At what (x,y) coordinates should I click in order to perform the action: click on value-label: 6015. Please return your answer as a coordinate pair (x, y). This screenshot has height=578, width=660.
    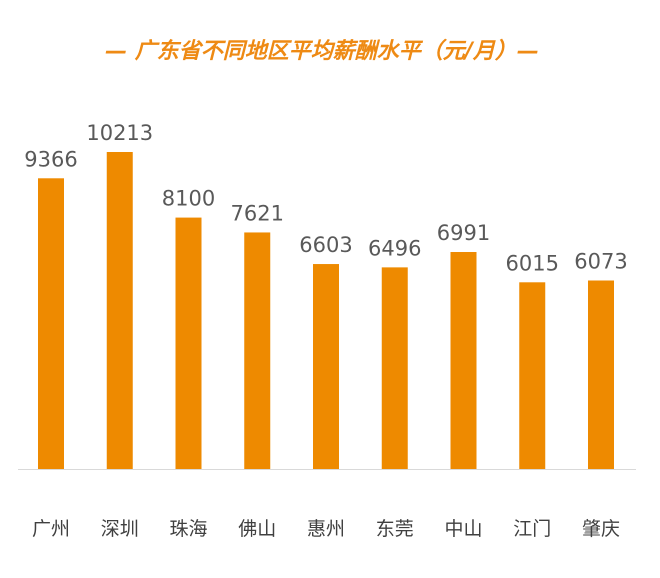
    Looking at the image, I should click on (532, 263).